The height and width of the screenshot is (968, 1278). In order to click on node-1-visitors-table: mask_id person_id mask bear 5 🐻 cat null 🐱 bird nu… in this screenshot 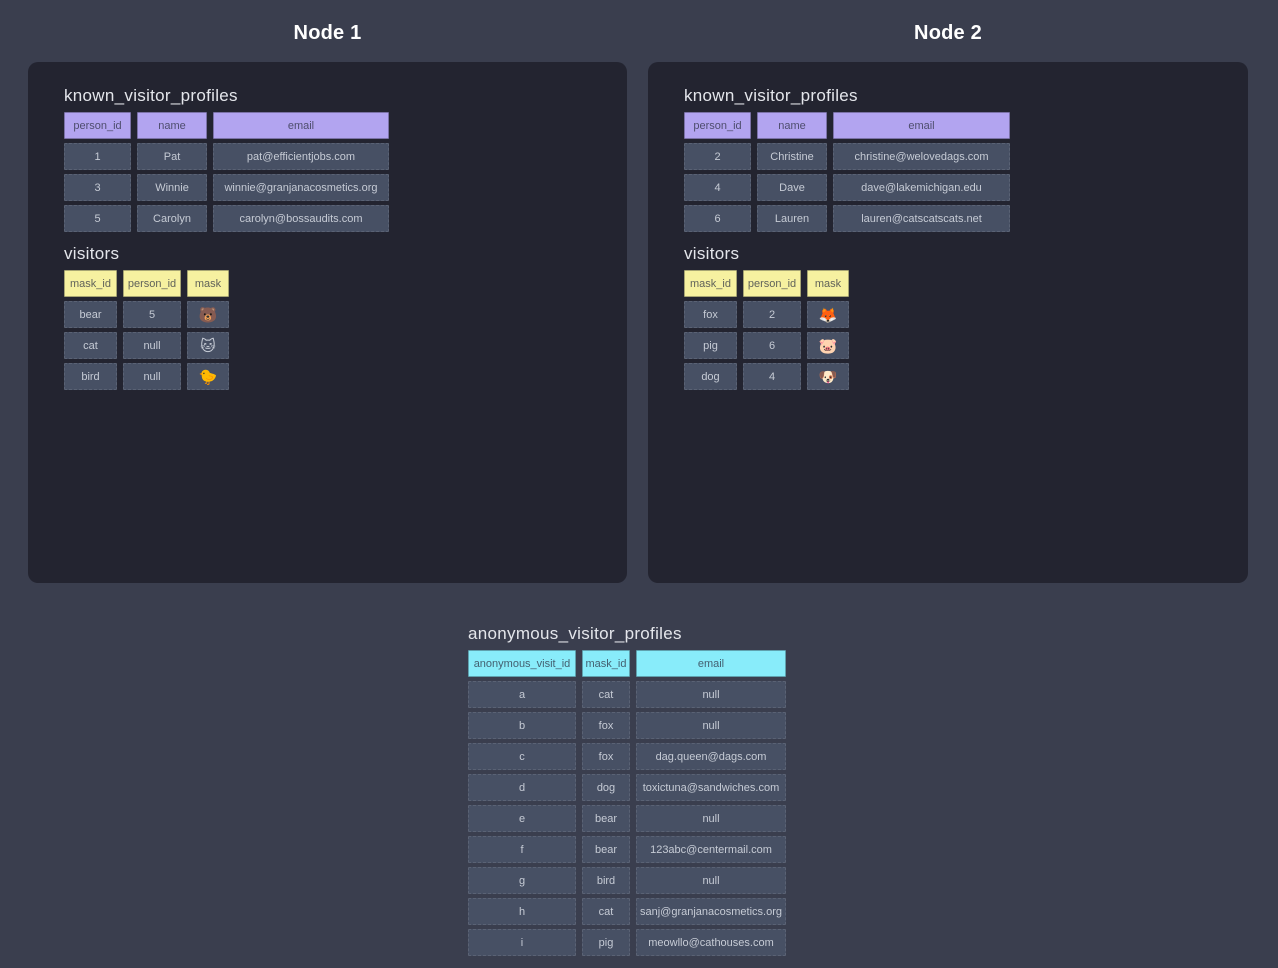, I will do `click(327, 330)`.